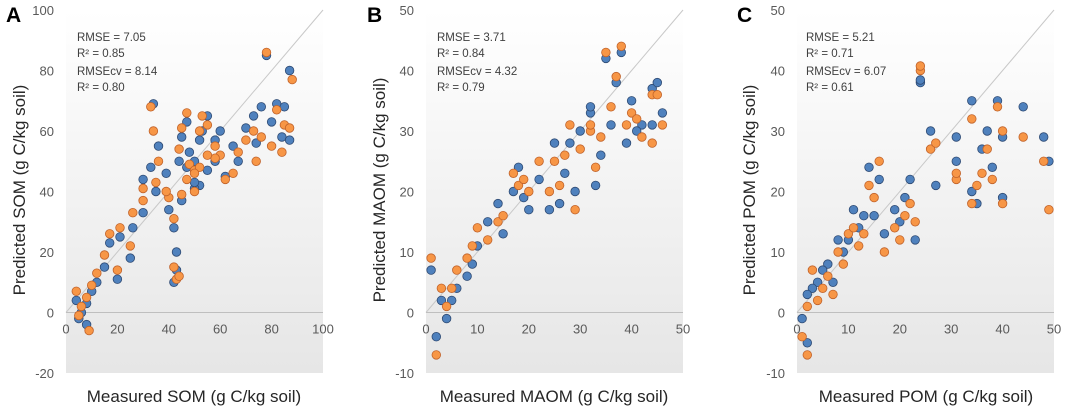 This screenshot has width=1065, height=410. I want to click on stat-rmsecv-a: RMSEcv = 8.14, so click(117, 72).